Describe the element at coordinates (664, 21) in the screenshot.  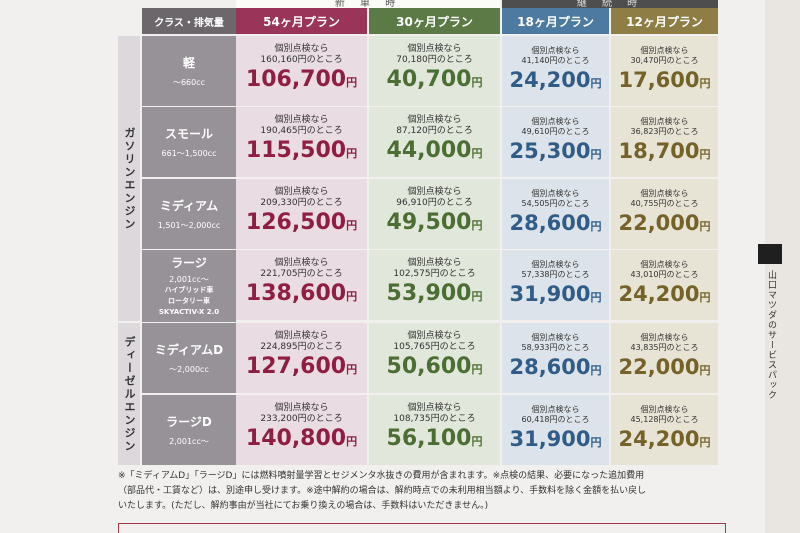
I see `plan-header: 12ヶ月プラン` at that location.